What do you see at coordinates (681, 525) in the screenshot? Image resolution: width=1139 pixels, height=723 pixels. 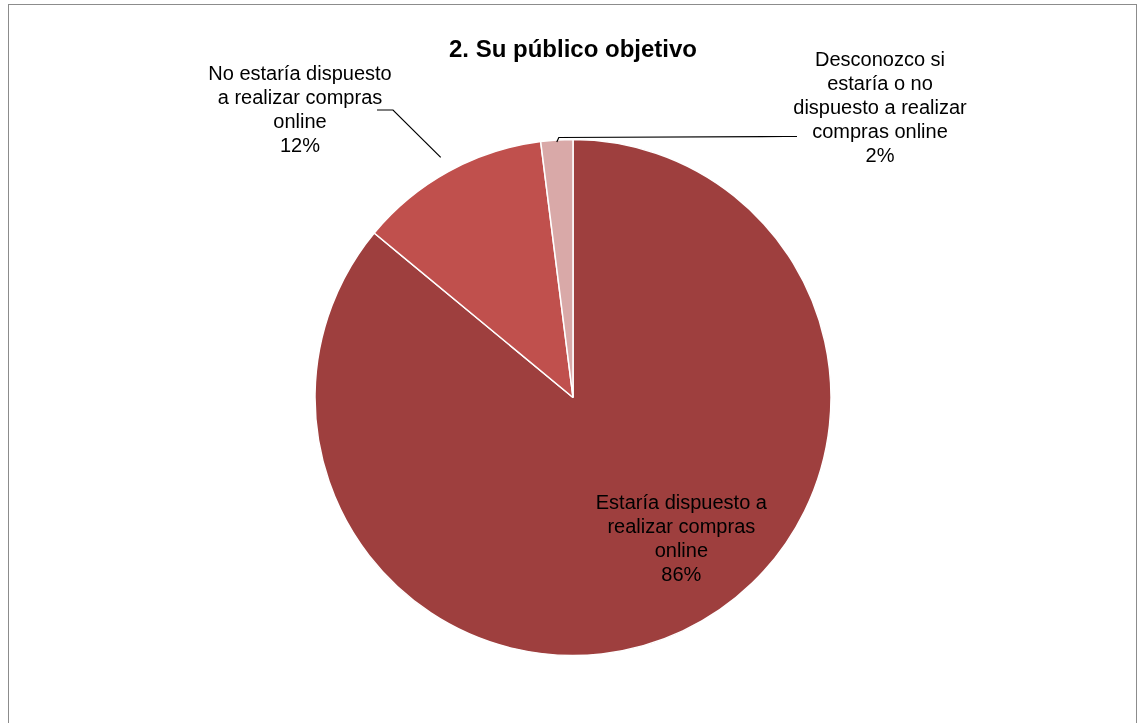 I see `slice-label: Estaría dispuesto a realizar compras online` at bounding box center [681, 525].